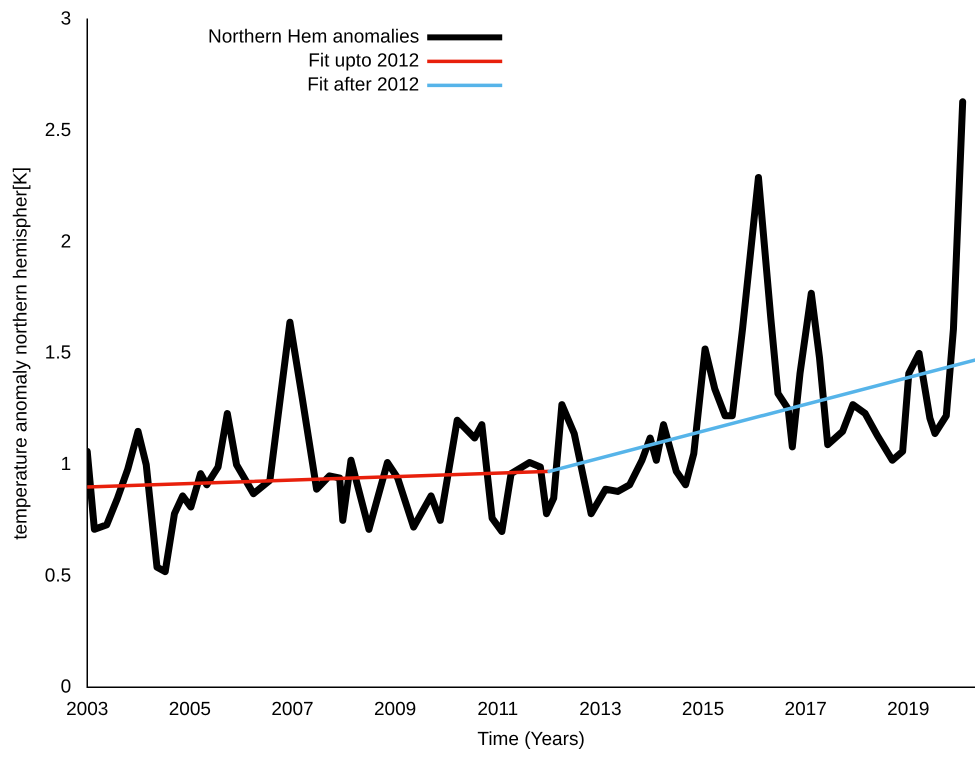 The image size is (975, 761). Describe the element at coordinates (66, 687) in the screenshot. I see `y-tick-label: 0` at that location.